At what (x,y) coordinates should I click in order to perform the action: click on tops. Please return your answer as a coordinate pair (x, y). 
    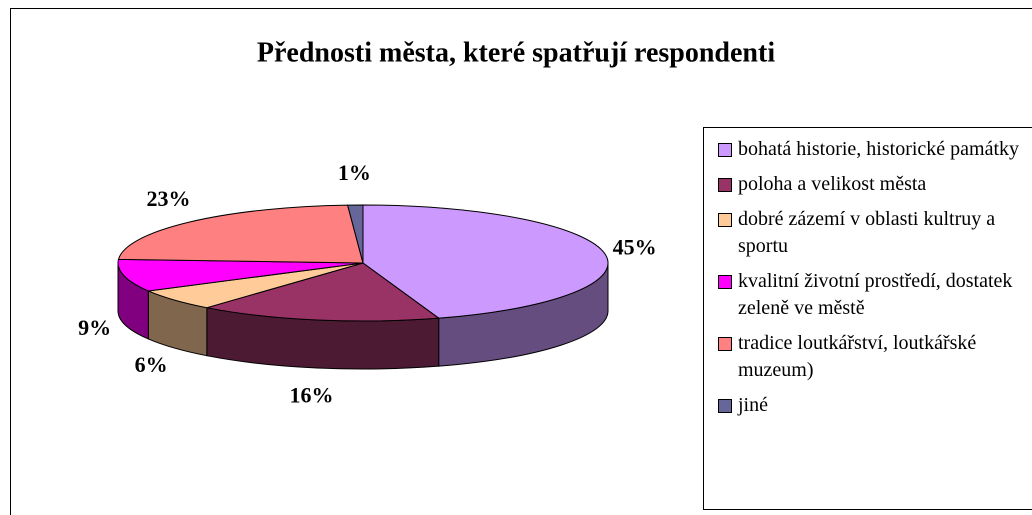
    Looking at the image, I should click on (363, 263).